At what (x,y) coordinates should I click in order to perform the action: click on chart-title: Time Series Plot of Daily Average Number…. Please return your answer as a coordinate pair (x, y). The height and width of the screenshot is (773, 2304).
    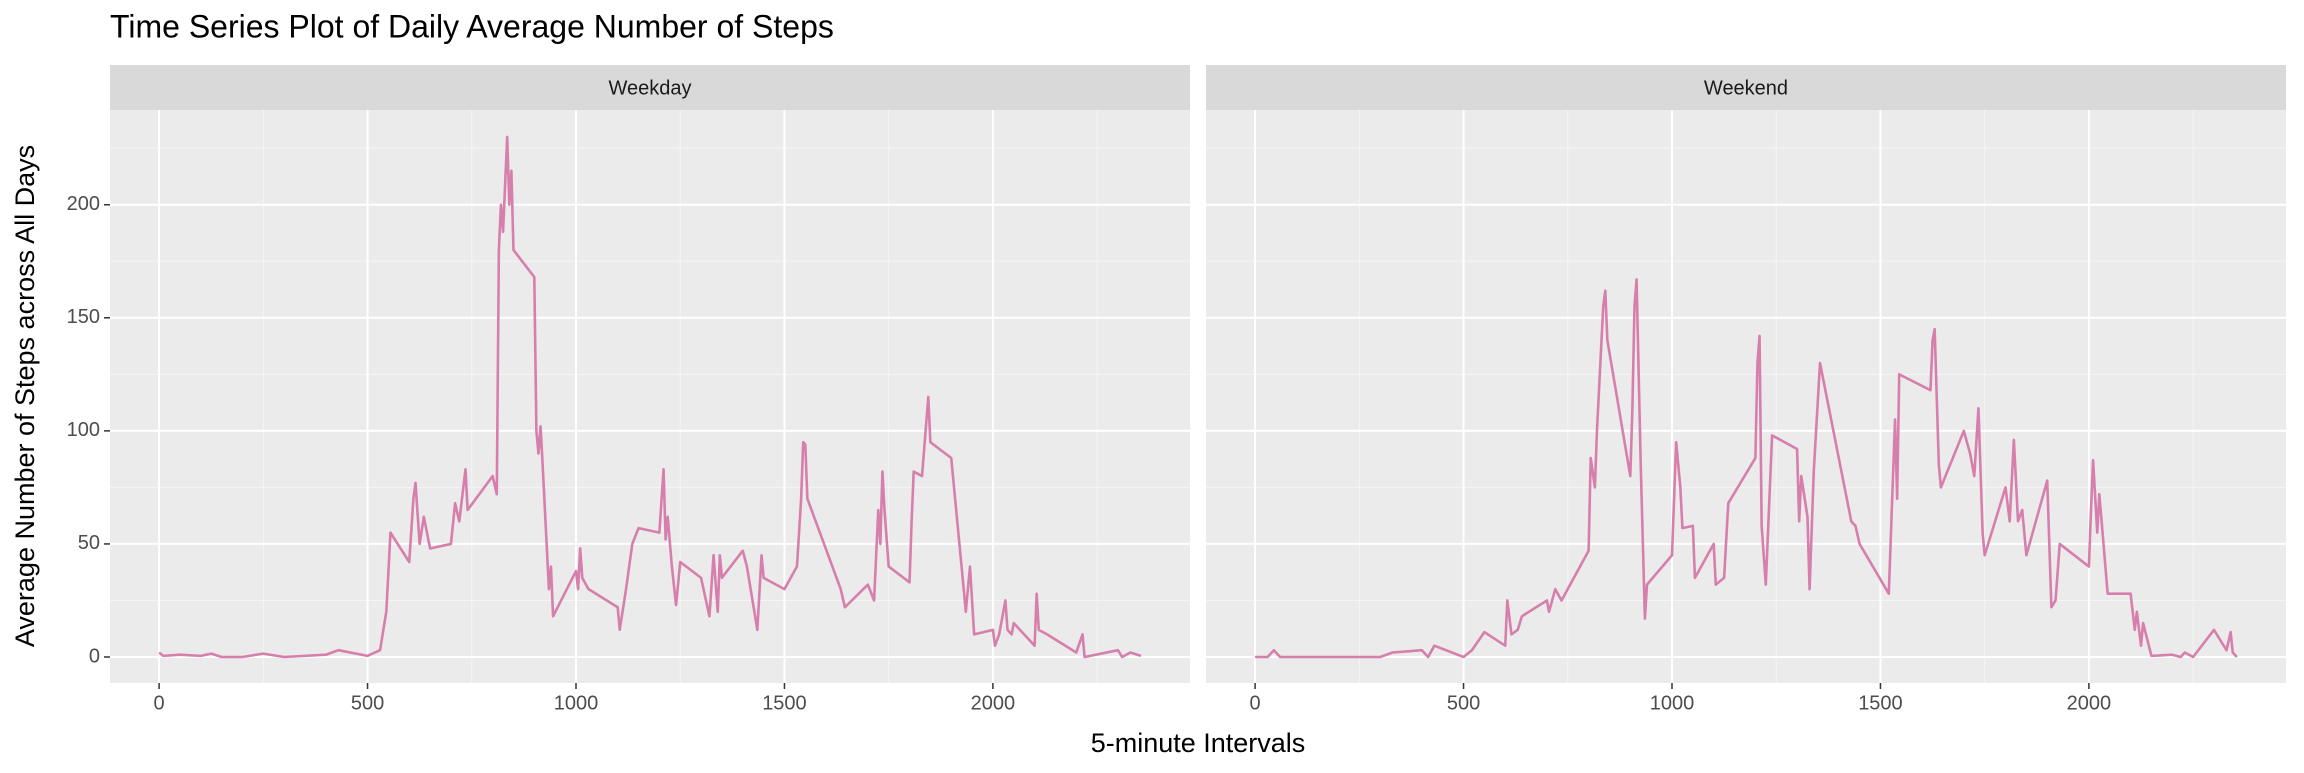
    Looking at the image, I should click on (472, 26).